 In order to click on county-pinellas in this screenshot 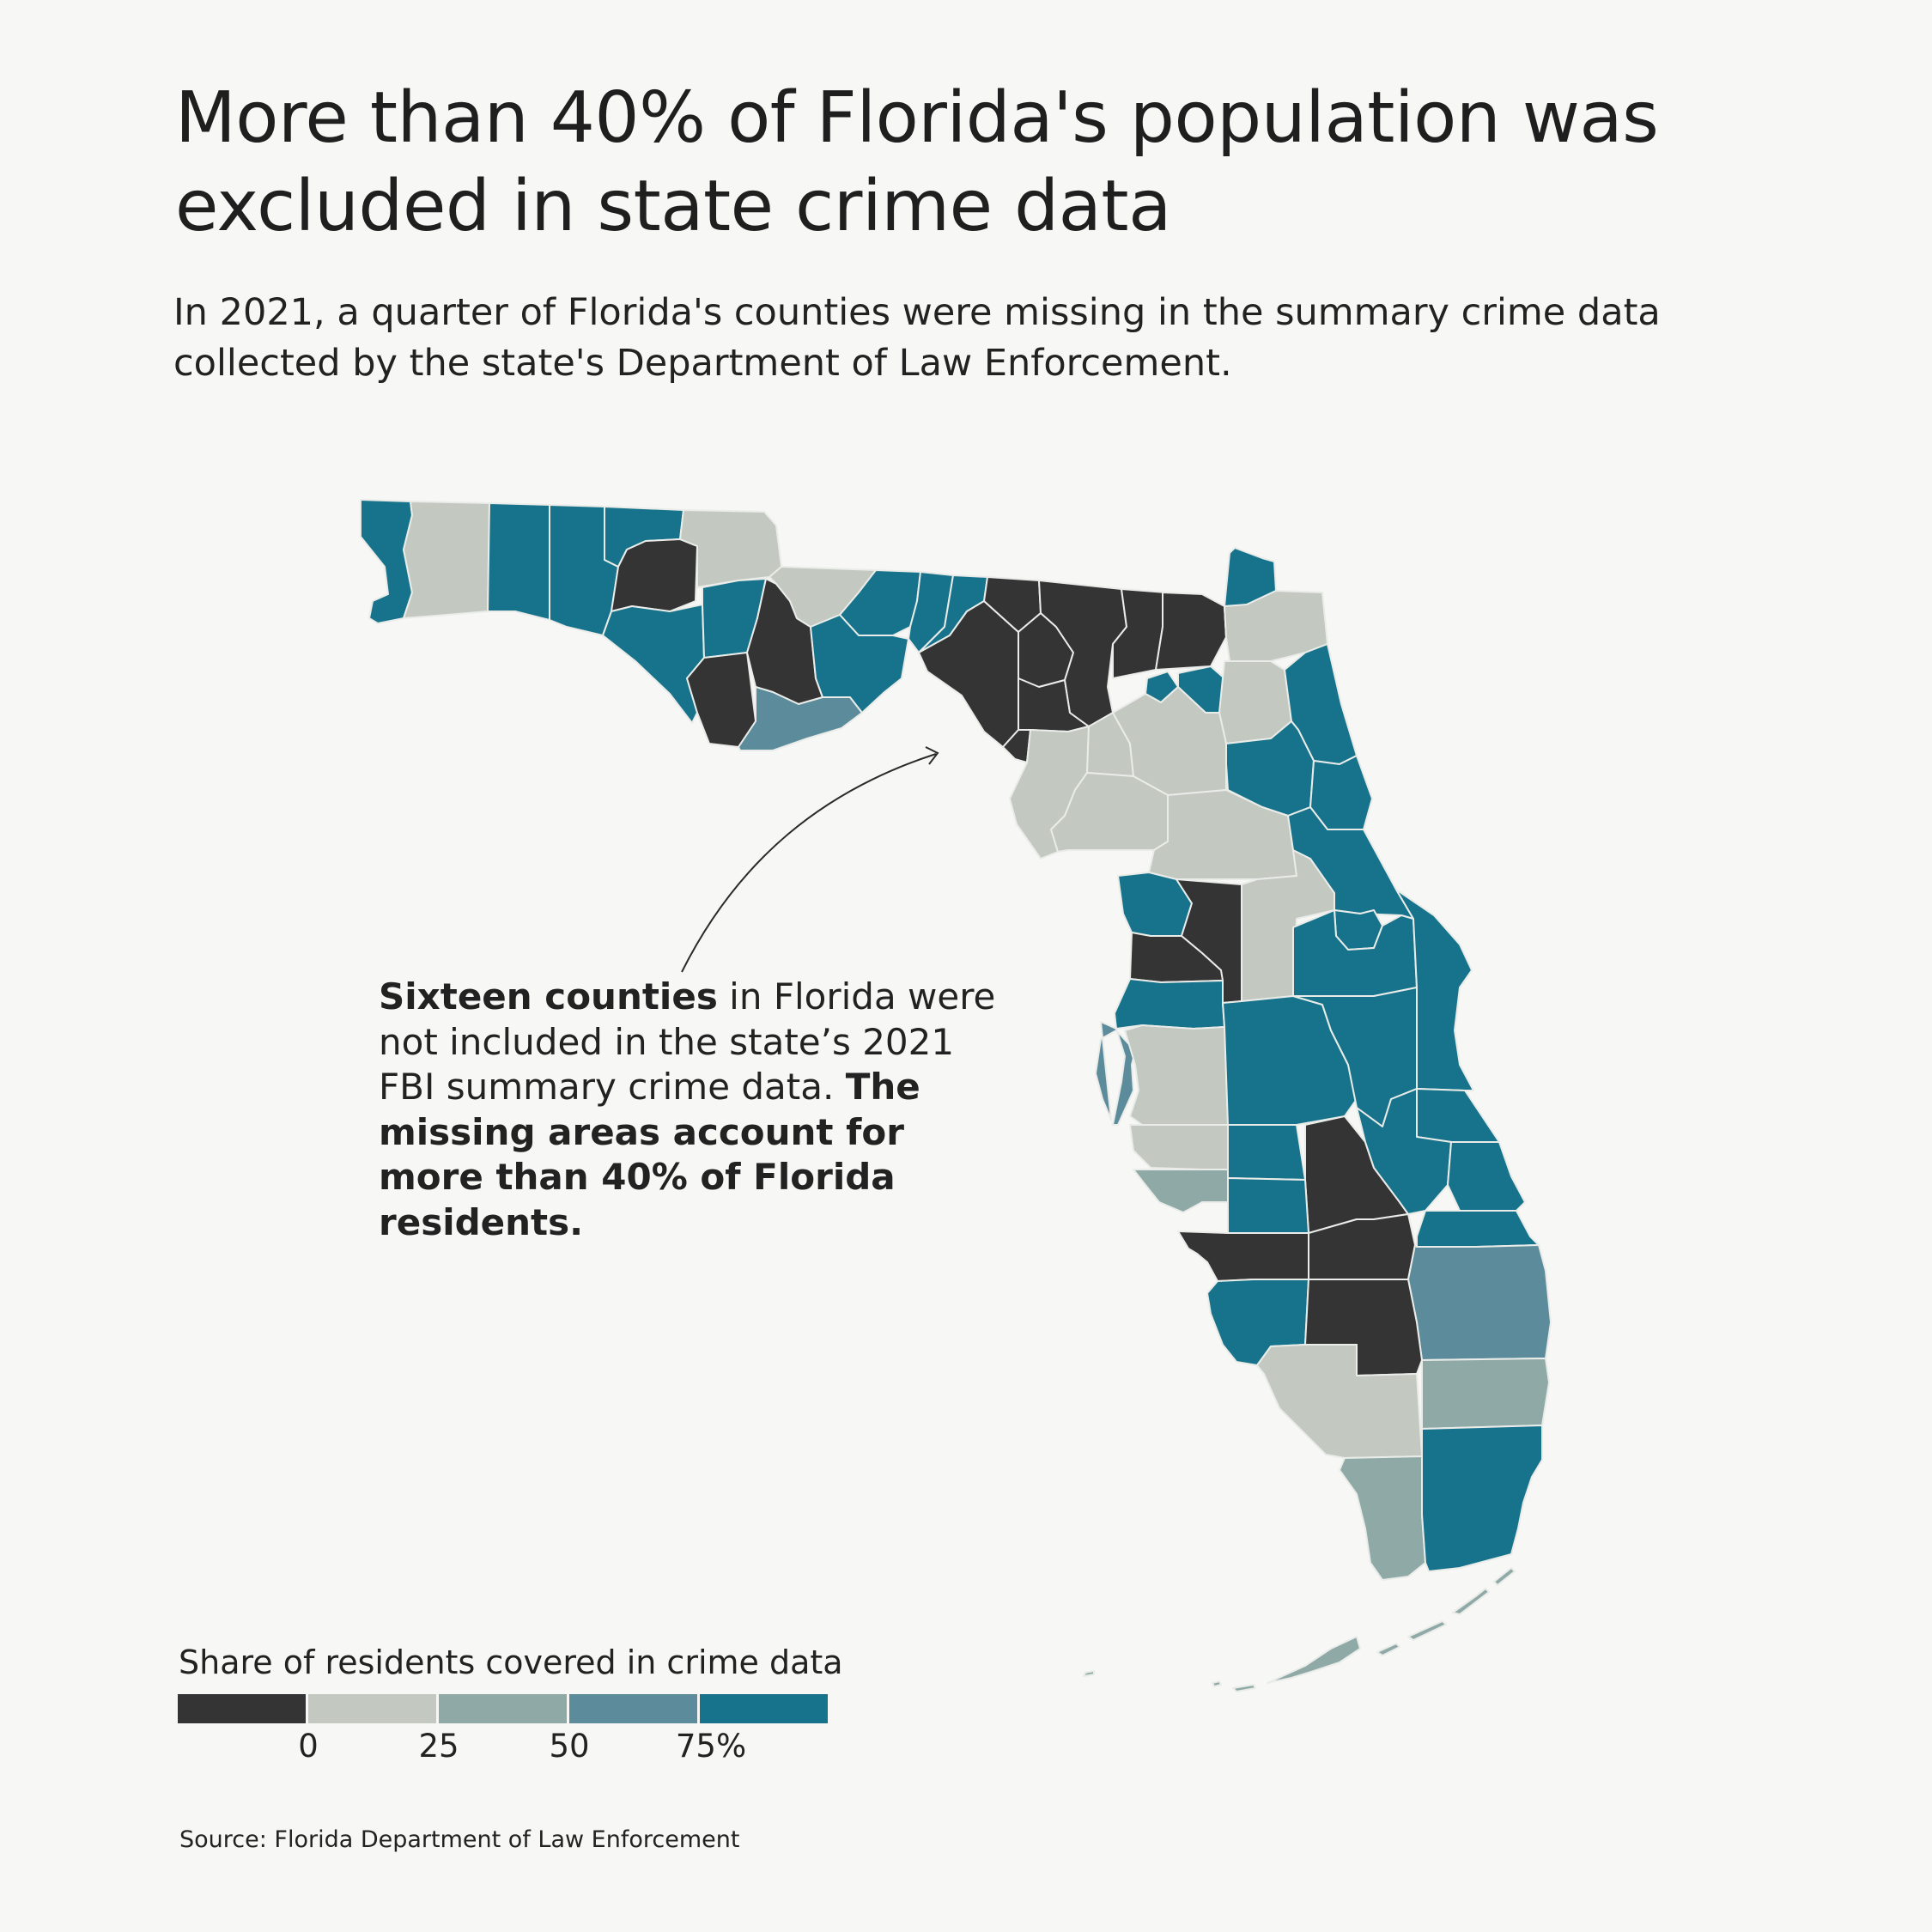, I will do `click(1115, 1074)`.